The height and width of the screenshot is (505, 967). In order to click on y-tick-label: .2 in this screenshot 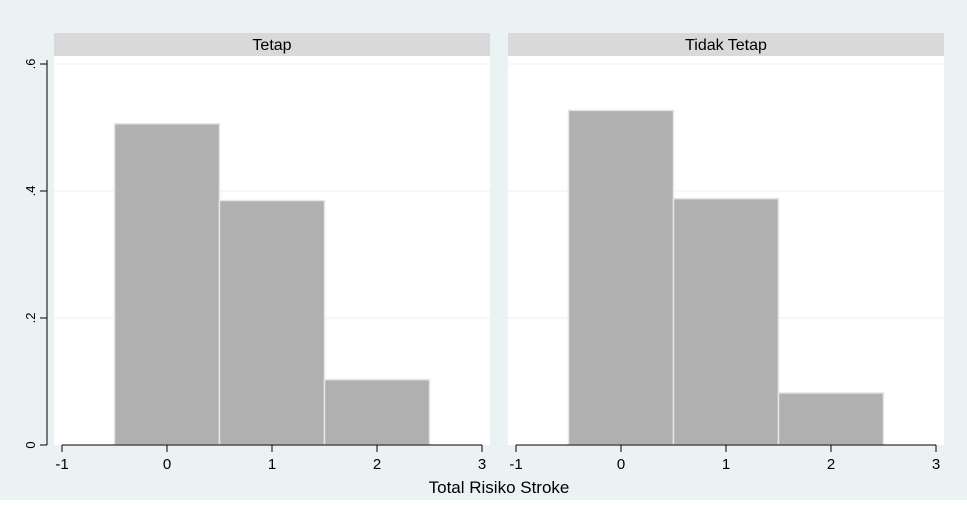, I will do `click(30, 318)`.